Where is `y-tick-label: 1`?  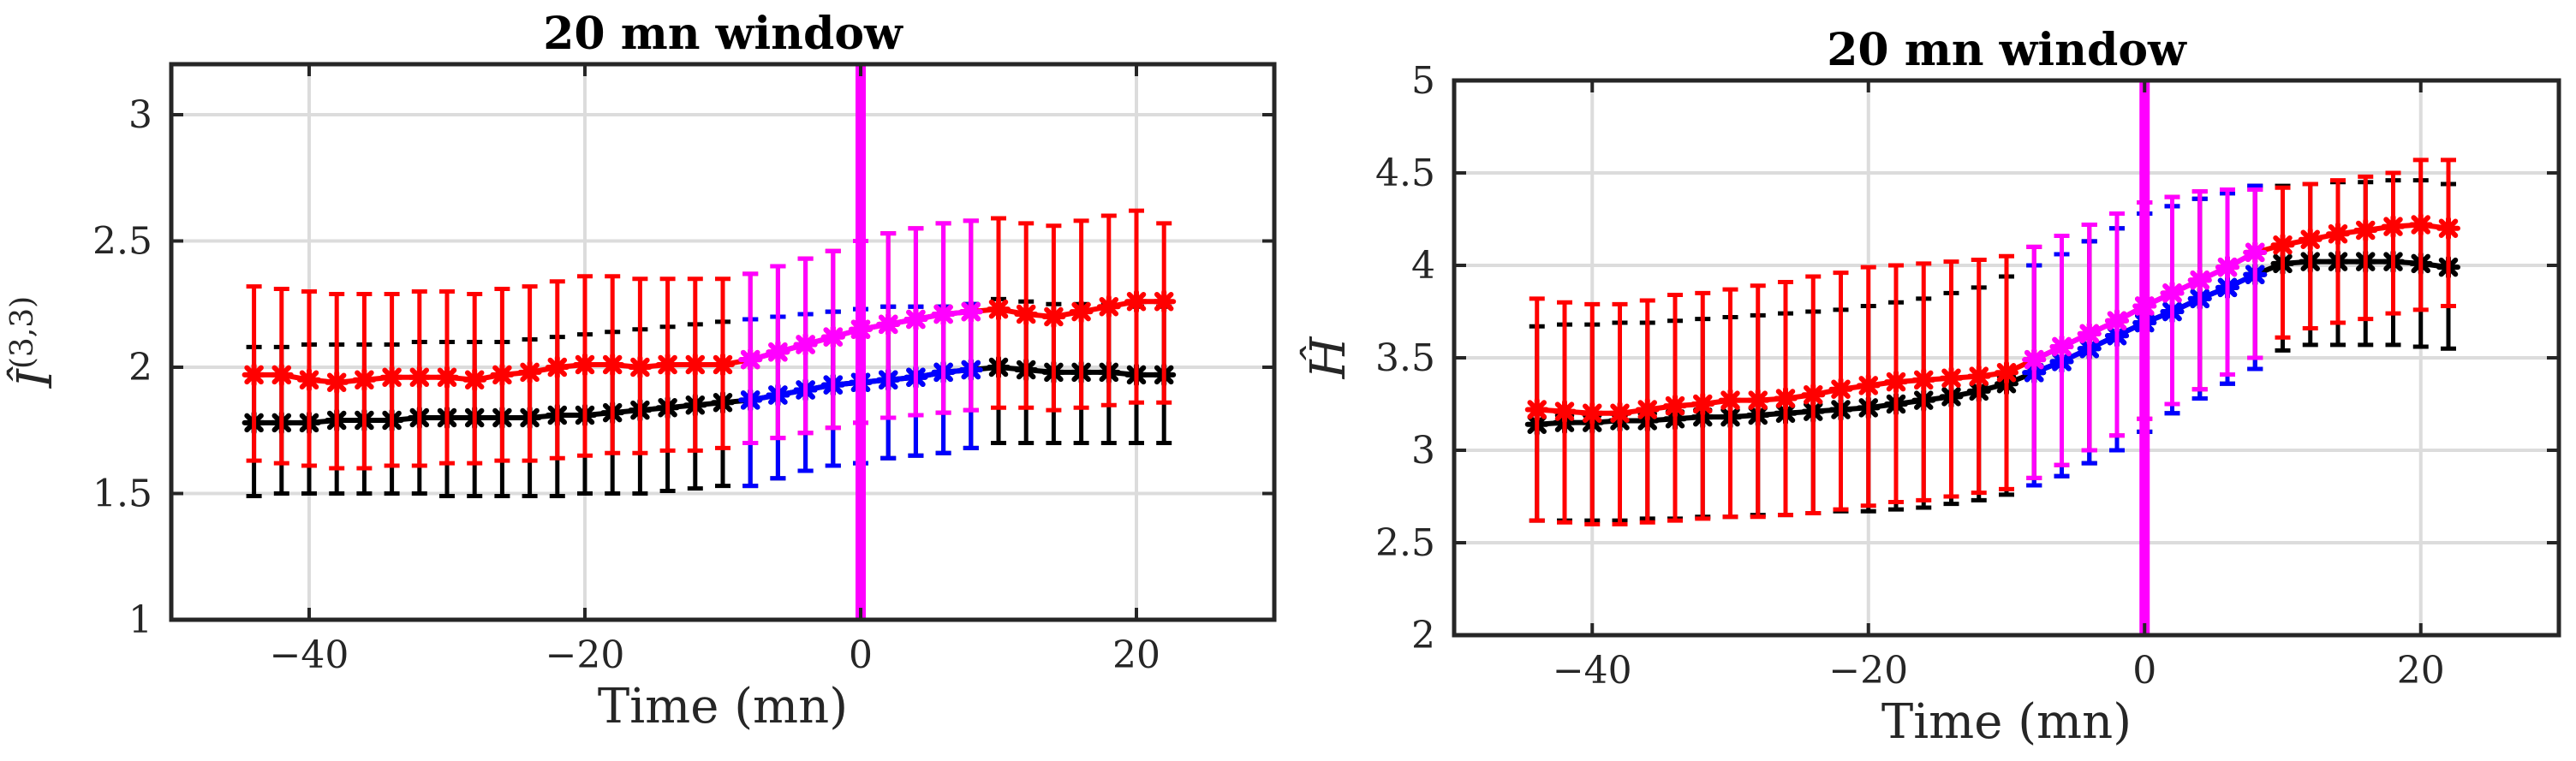
y-tick-label: 1 is located at coordinates (140, 620).